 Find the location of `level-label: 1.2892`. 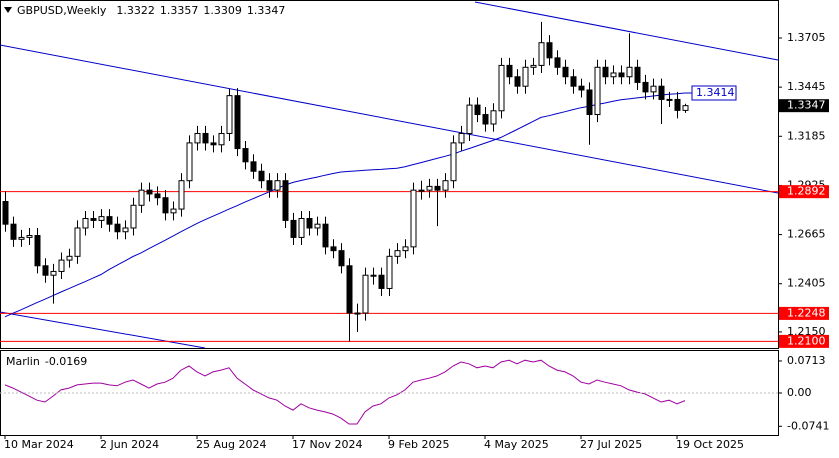

level-label: 1.2892 is located at coordinates (806, 191).